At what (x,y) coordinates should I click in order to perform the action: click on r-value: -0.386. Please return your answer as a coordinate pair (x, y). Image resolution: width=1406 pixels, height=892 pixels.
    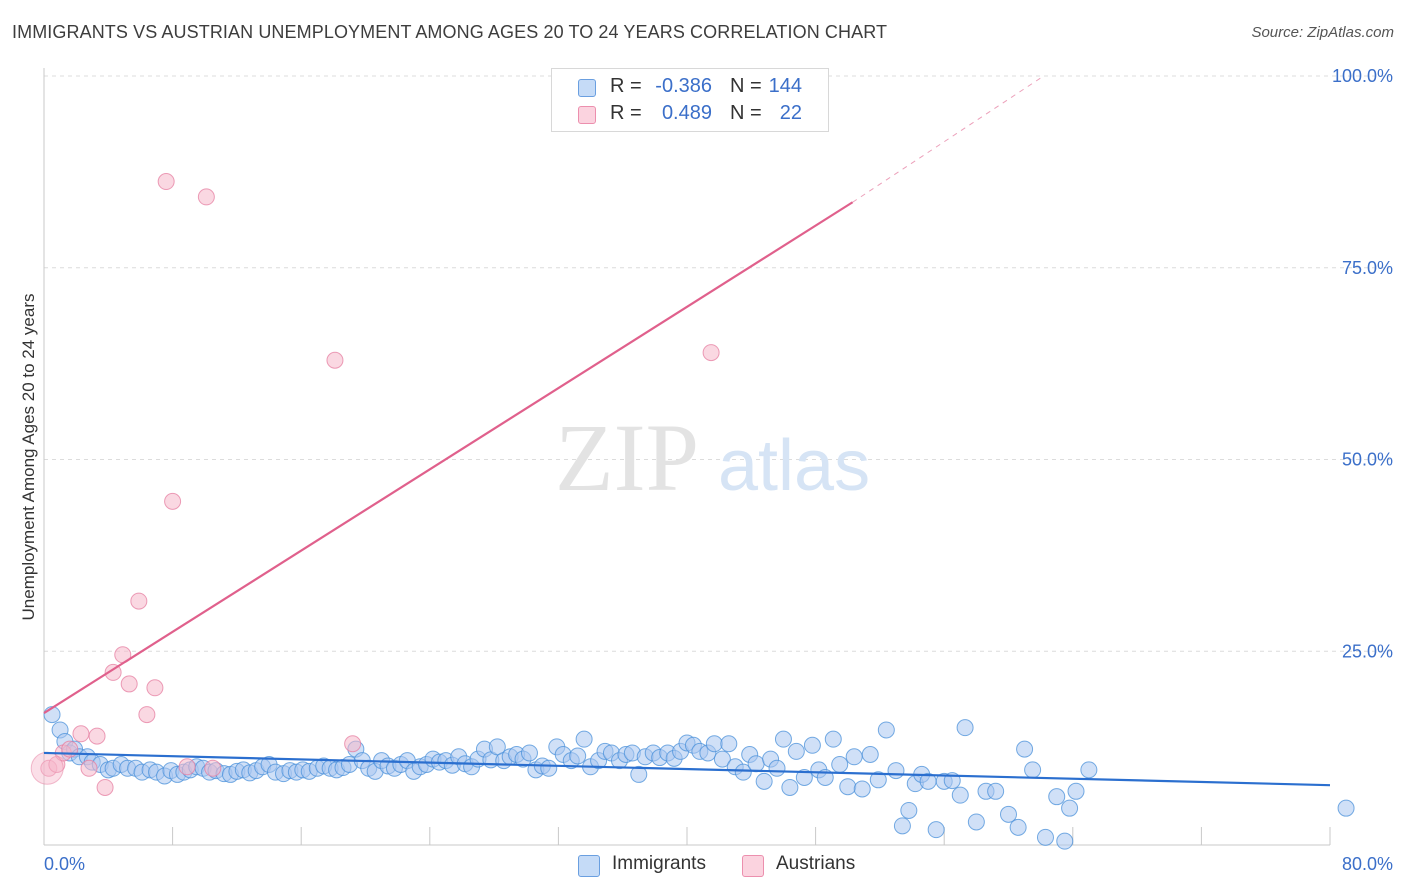
    Looking at the image, I should click on (683, 86).